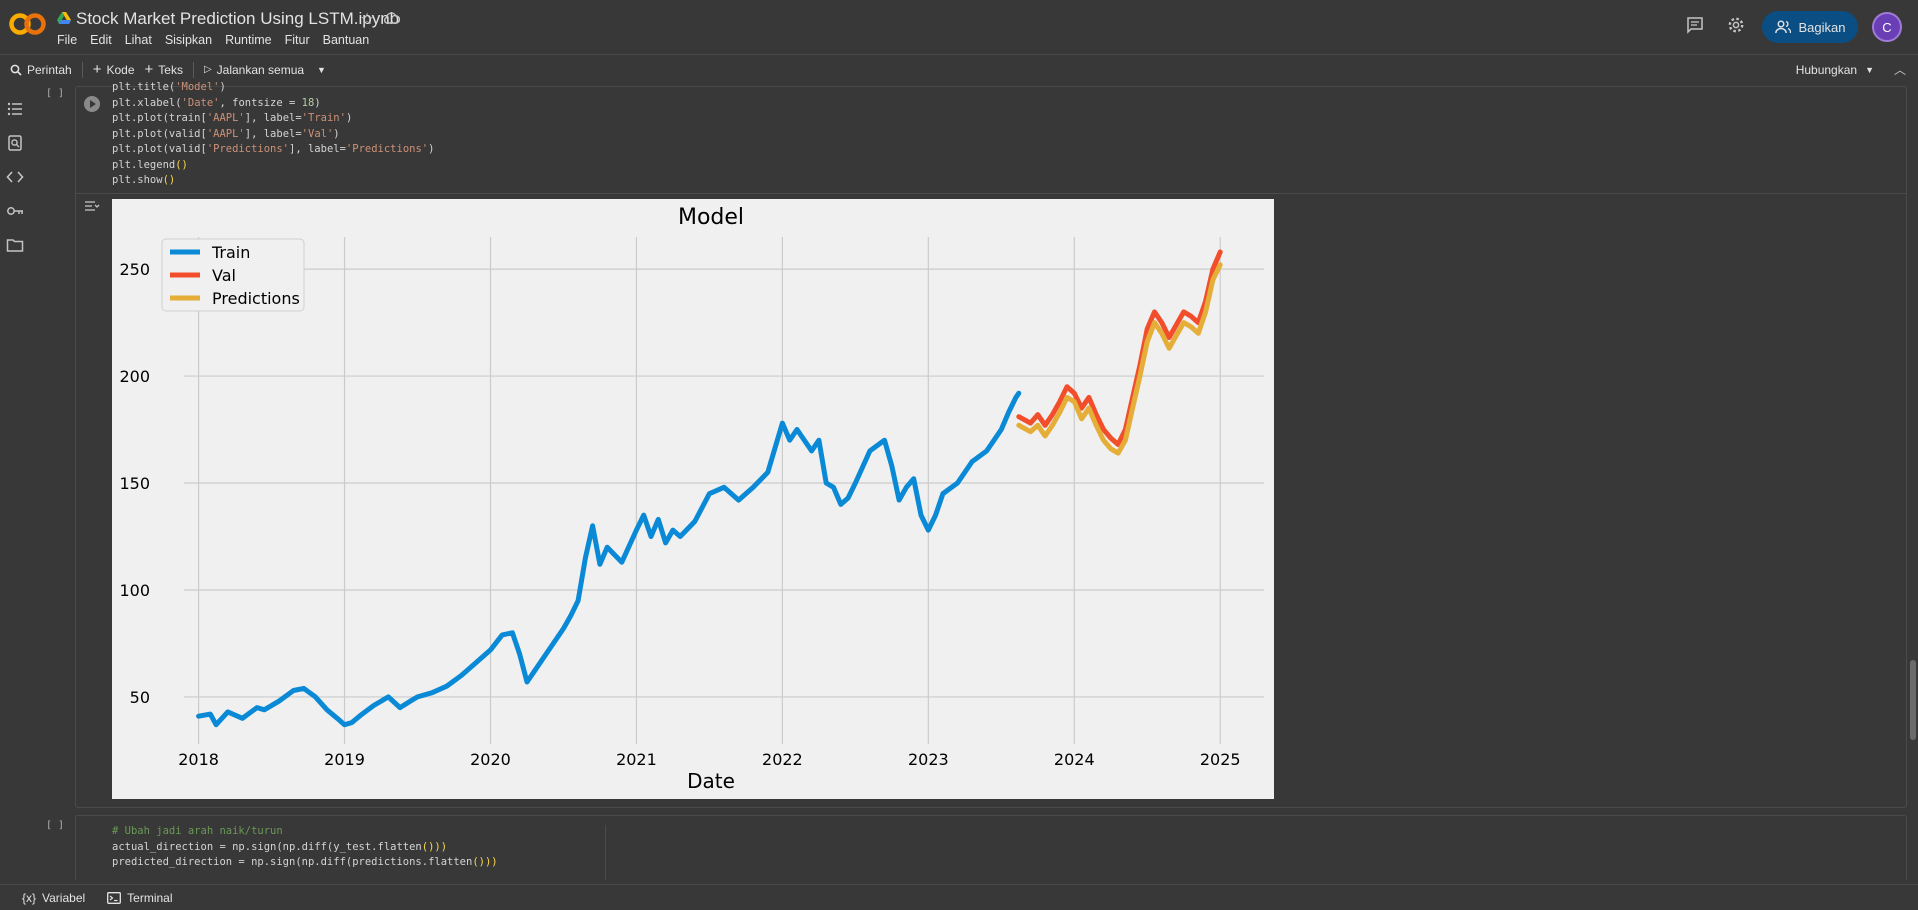  I want to click on chart-title: Model, so click(711, 217).